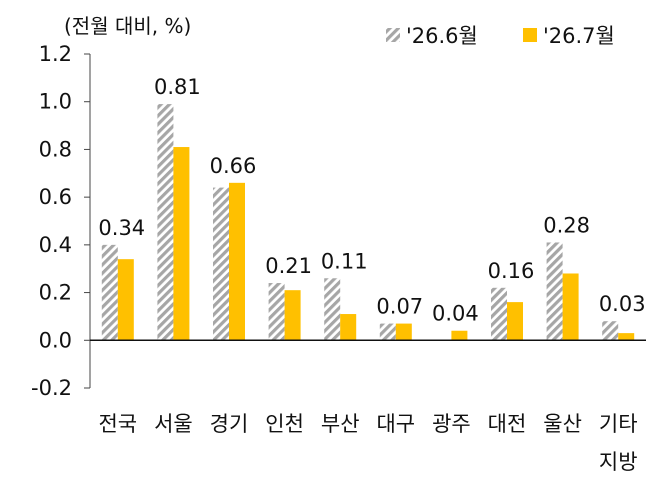 The image size is (659, 490). I want to click on data-label-jul-3: 0.21, so click(288, 266).